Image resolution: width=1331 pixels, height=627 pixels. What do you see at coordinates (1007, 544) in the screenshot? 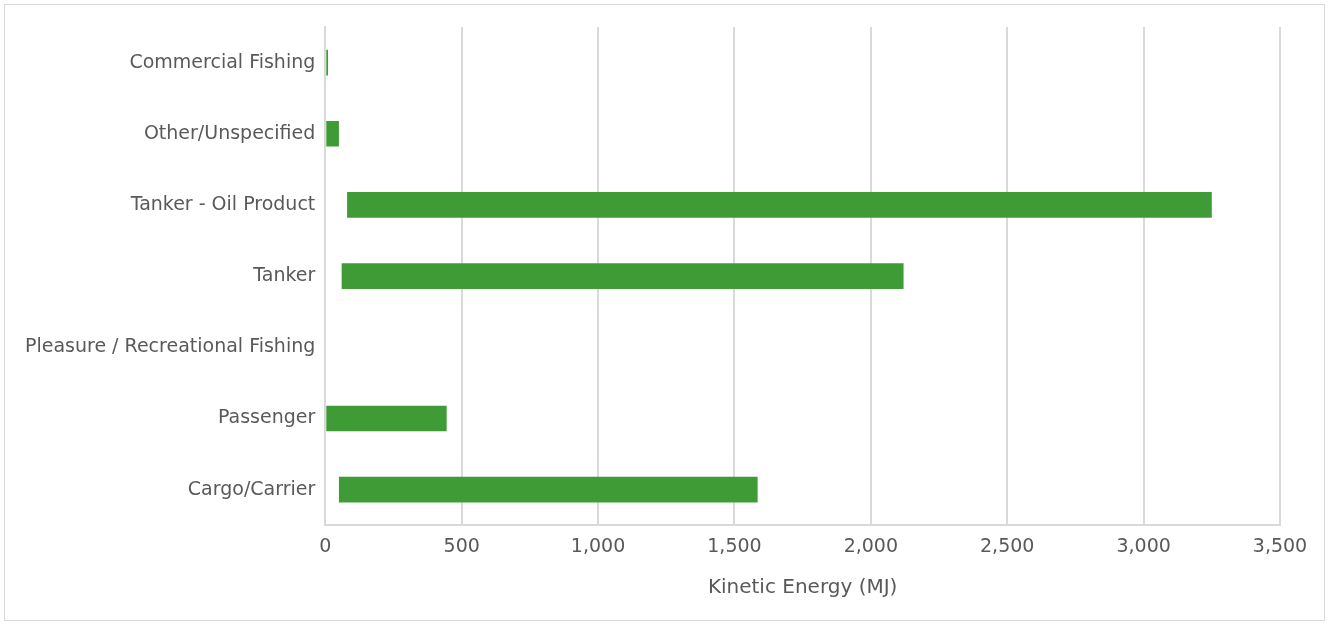
I see `x-tick-label: 2,500` at bounding box center [1007, 544].